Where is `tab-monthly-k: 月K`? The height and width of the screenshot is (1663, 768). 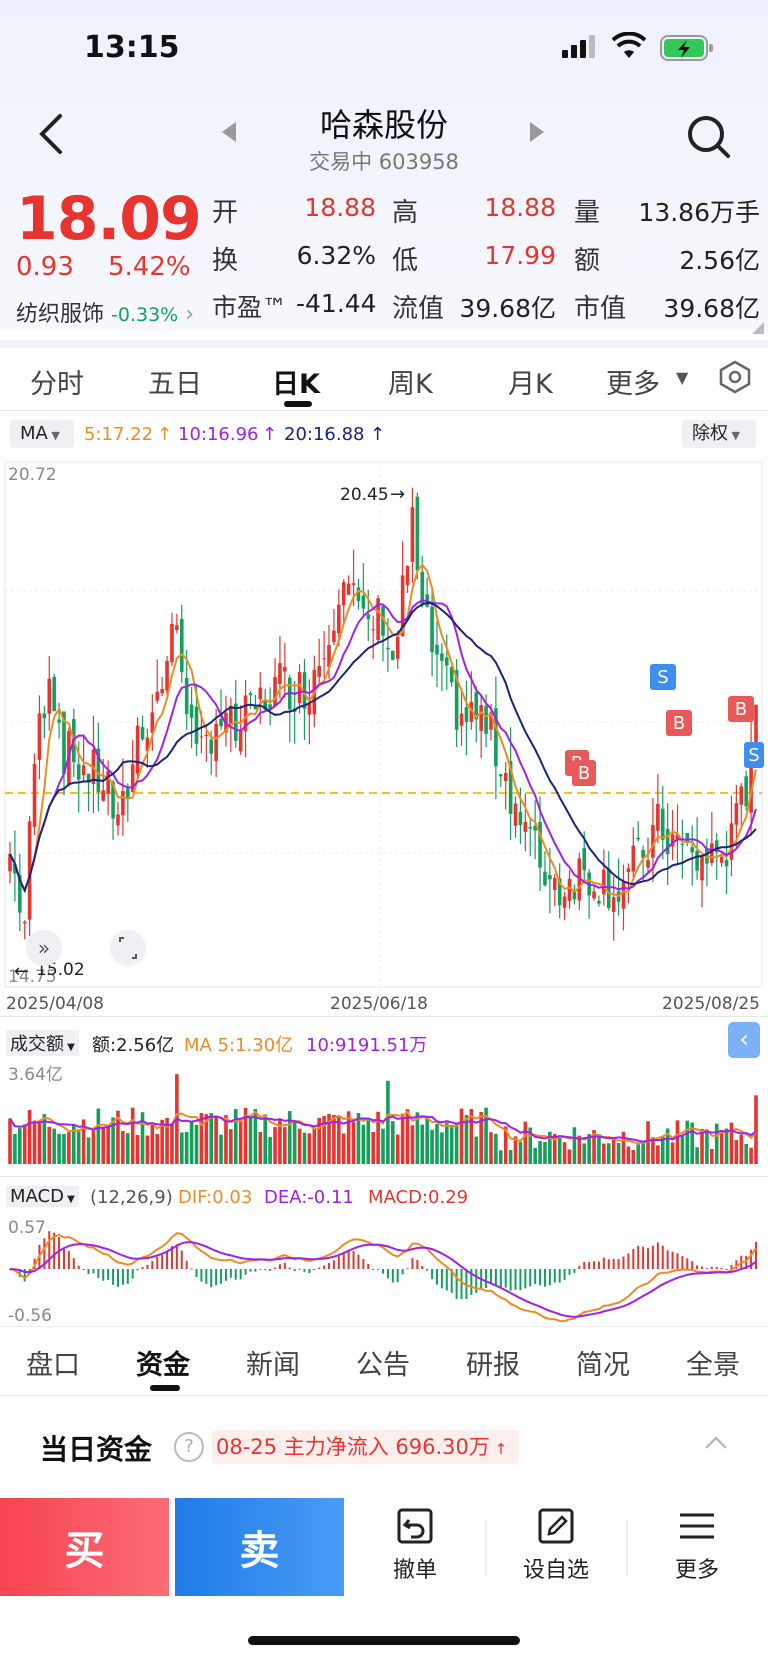
tab-monthly-k: 月K is located at coordinates (530, 384).